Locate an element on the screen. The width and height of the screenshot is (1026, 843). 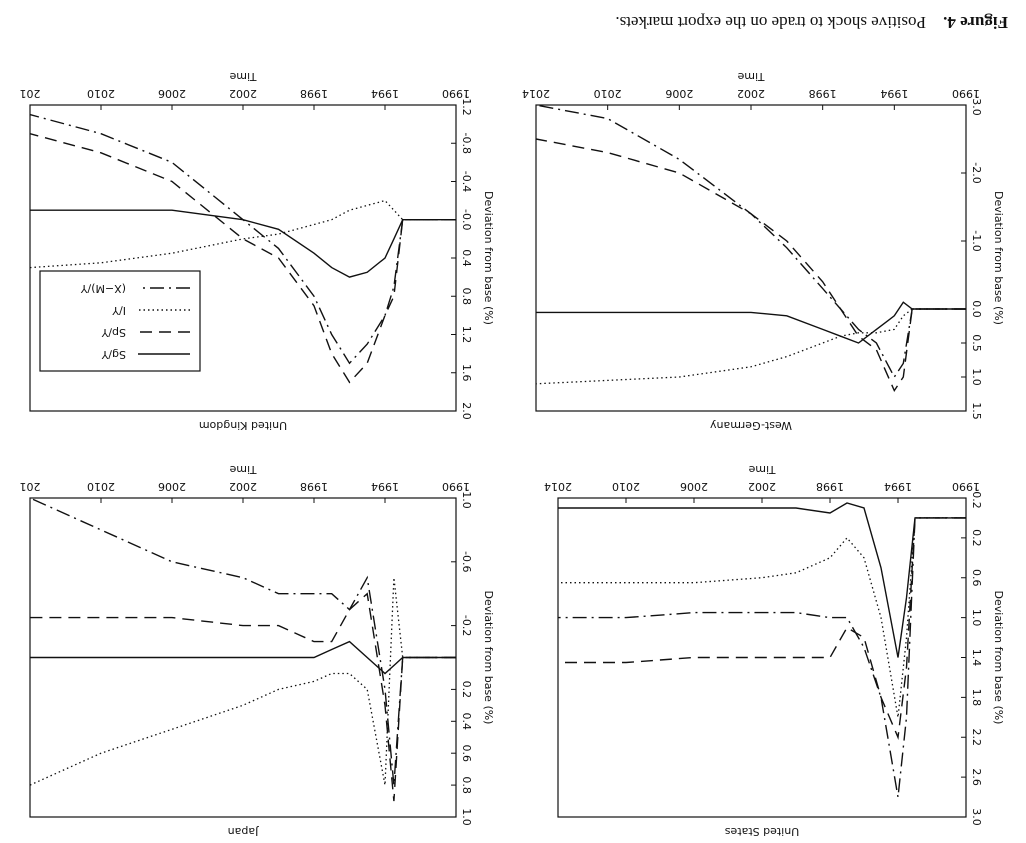
panel-title: United Kingdom is located at coordinates (243, 425).